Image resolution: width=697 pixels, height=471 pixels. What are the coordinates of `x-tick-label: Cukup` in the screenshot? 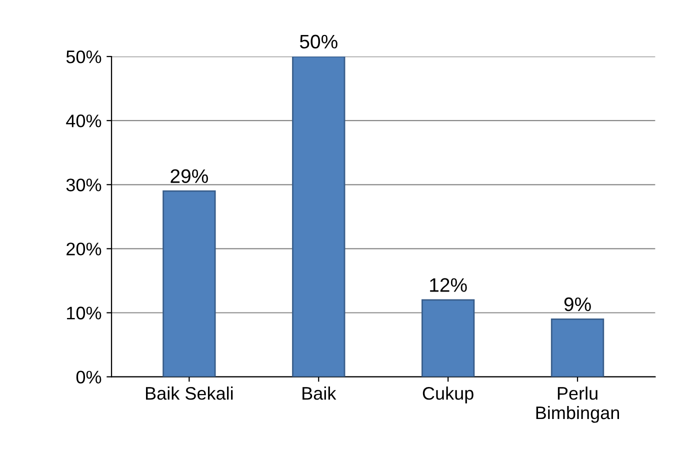 It's located at (448, 395).